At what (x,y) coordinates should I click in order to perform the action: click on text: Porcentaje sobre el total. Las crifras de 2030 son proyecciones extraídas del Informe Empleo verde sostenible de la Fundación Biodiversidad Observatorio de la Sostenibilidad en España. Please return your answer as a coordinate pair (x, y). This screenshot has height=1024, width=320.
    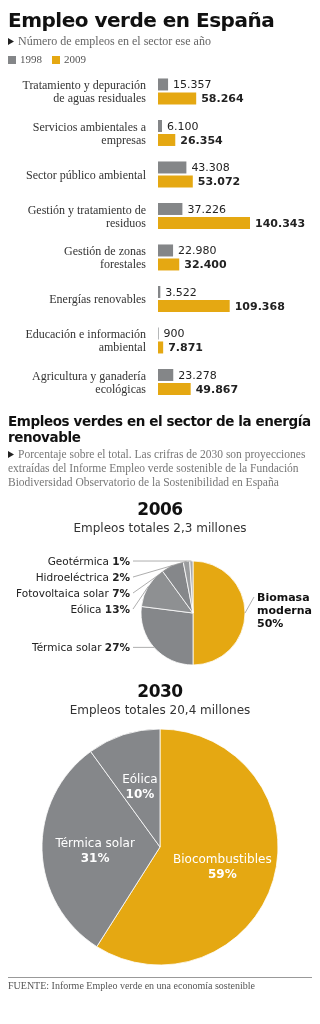
    Looking at the image, I should click on (157, 469).